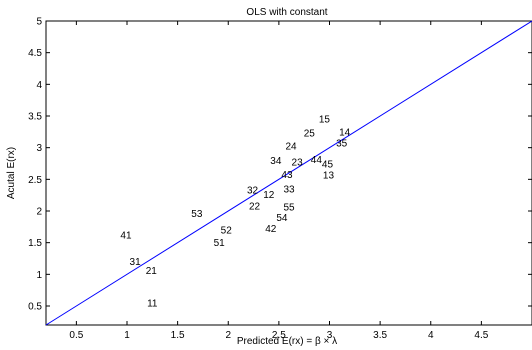 The height and width of the screenshot is (350, 532). Describe the element at coordinates (197, 214) in the screenshot. I see `point-label-53: 53` at that location.